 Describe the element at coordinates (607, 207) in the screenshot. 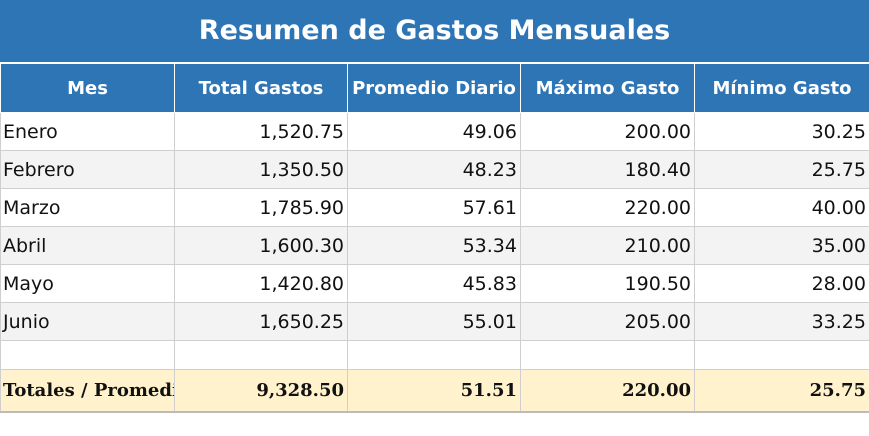

I see `value-cell: 220.00` at that location.